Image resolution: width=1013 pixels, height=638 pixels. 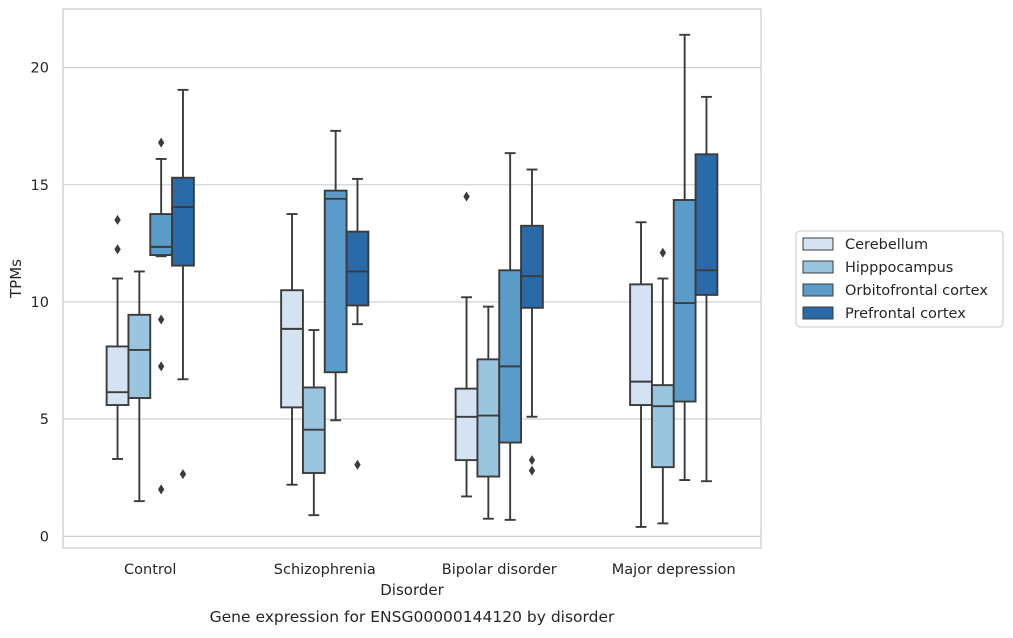 What do you see at coordinates (916, 291) in the screenshot?
I see `legend-label: Orbitofrontal cortex` at bounding box center [916, 291].